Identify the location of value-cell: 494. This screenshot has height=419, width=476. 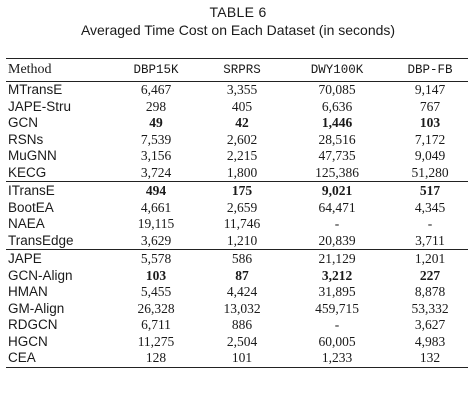
(156, 190).